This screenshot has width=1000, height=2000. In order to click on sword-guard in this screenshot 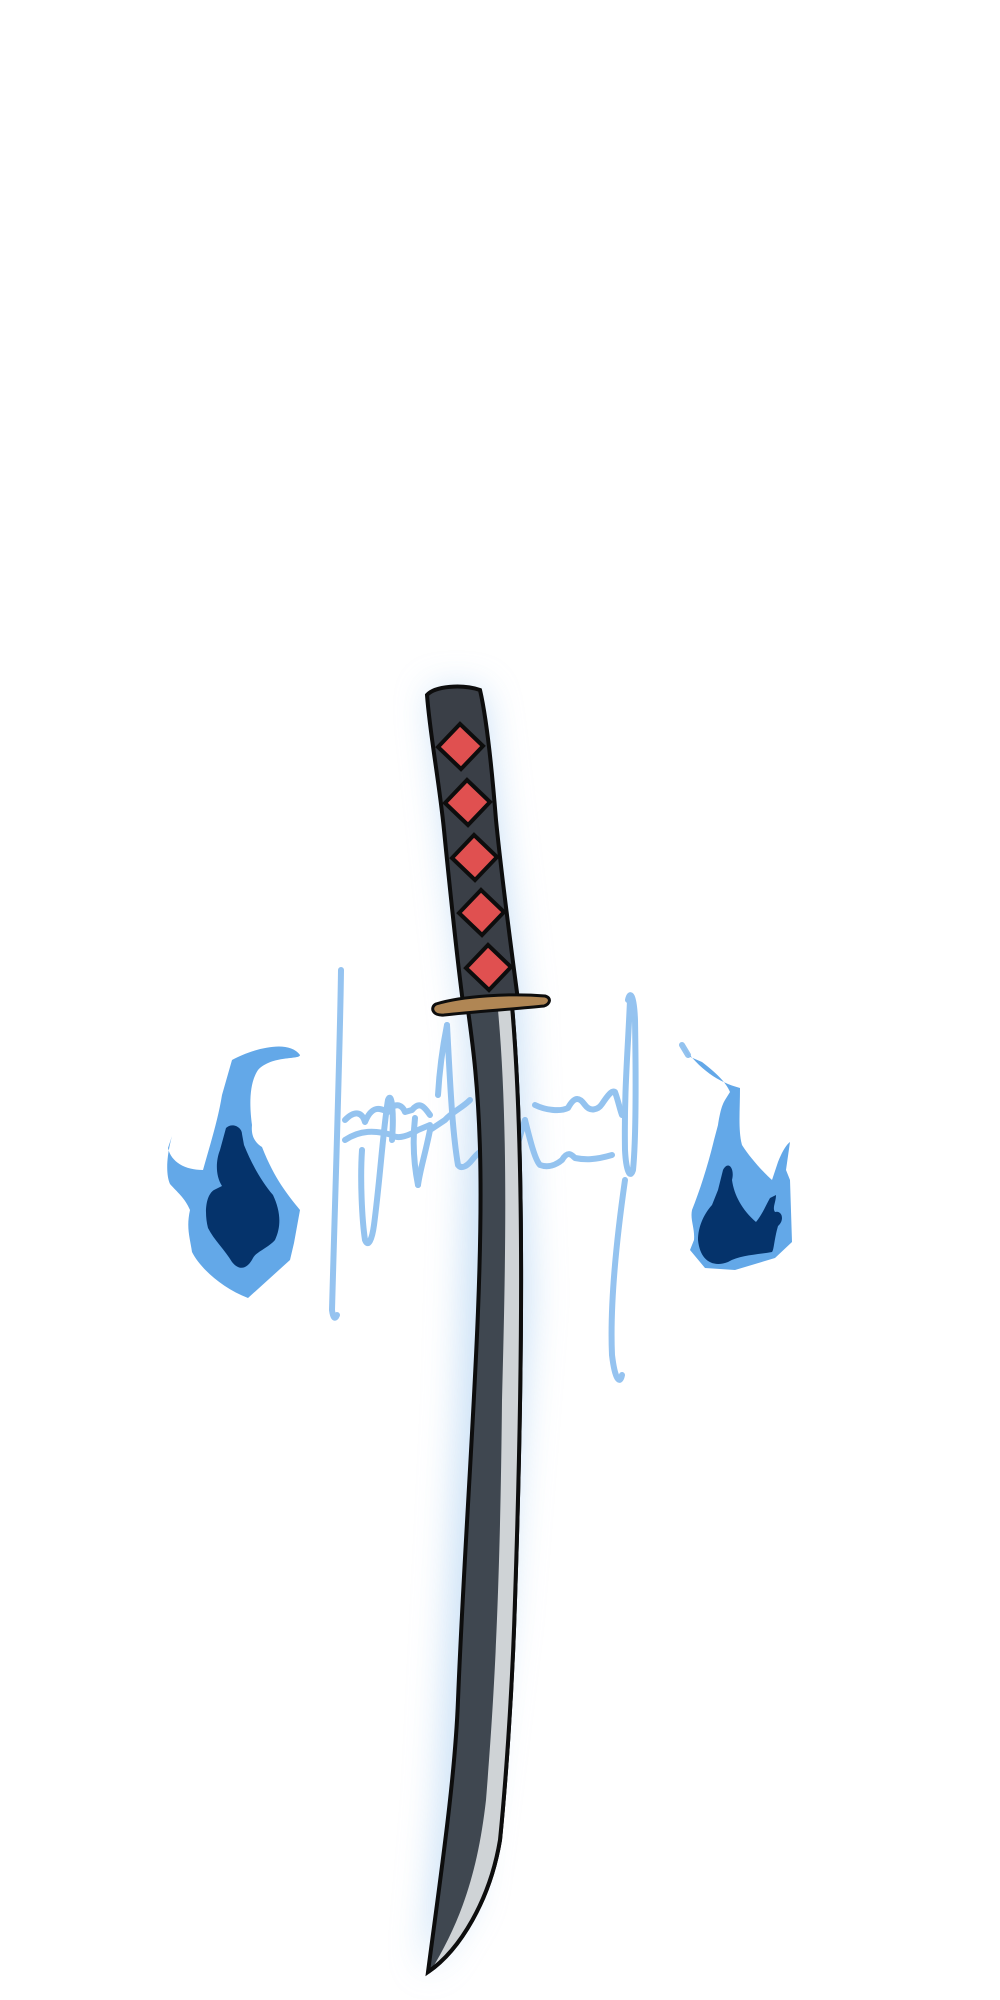, I will do `click(491, 1005)`.